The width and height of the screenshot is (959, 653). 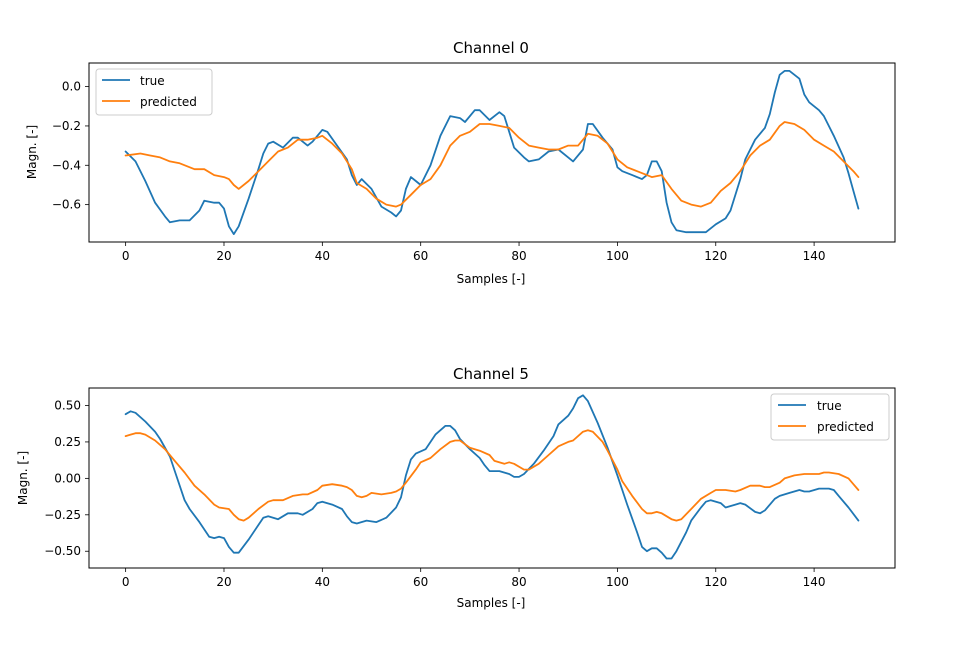 I want to click on y-tick-label: 0.50, so click(x=67, y=405).